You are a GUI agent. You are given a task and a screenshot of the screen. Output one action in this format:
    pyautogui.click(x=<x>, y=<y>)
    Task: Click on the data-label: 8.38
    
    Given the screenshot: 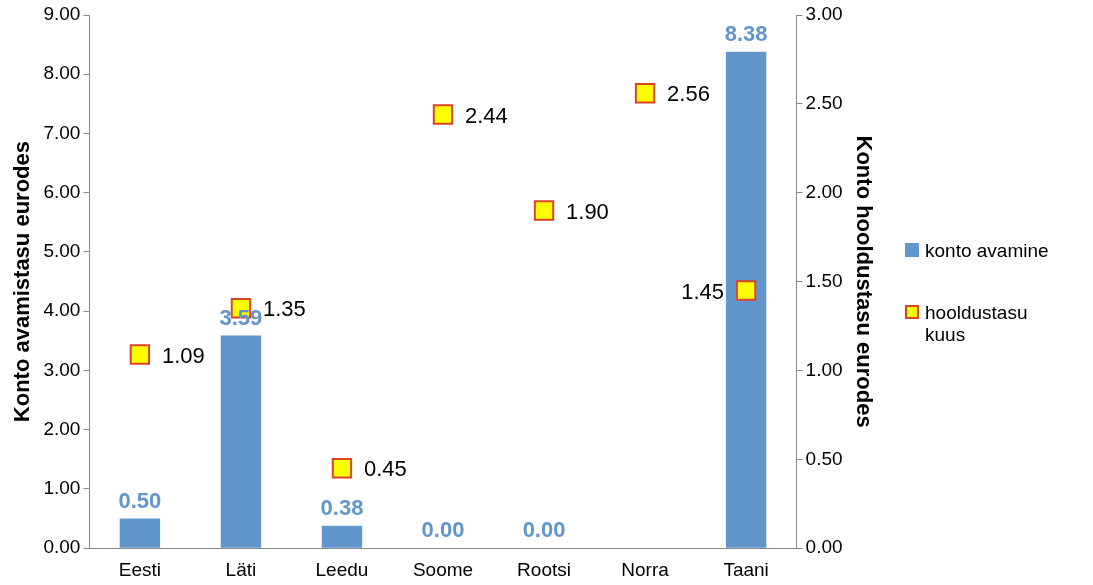 What is the action you would take?
    pyautogui.click(x=746, y=33)
    